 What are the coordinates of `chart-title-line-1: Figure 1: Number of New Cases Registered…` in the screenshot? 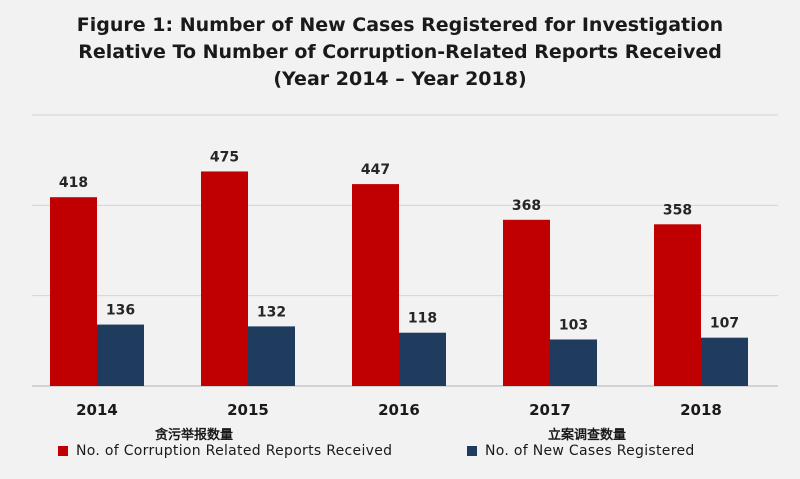 It's located at (400, 25).